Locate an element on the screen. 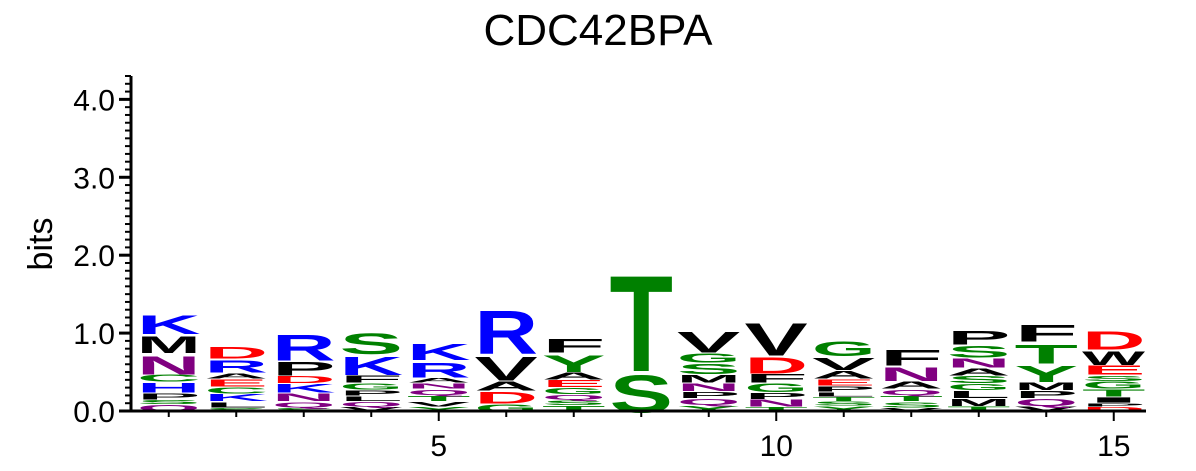 This screenshot has height=471, width=1196. y-tick-label: 2.0 is located at coordinates (94, 256).